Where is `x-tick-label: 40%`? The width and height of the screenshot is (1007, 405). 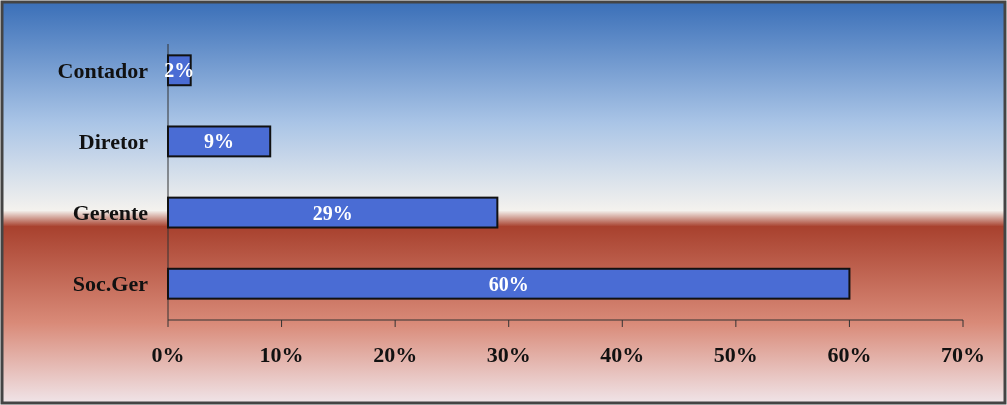
x-tick-label: 40% is located at coordinates (622, 354).